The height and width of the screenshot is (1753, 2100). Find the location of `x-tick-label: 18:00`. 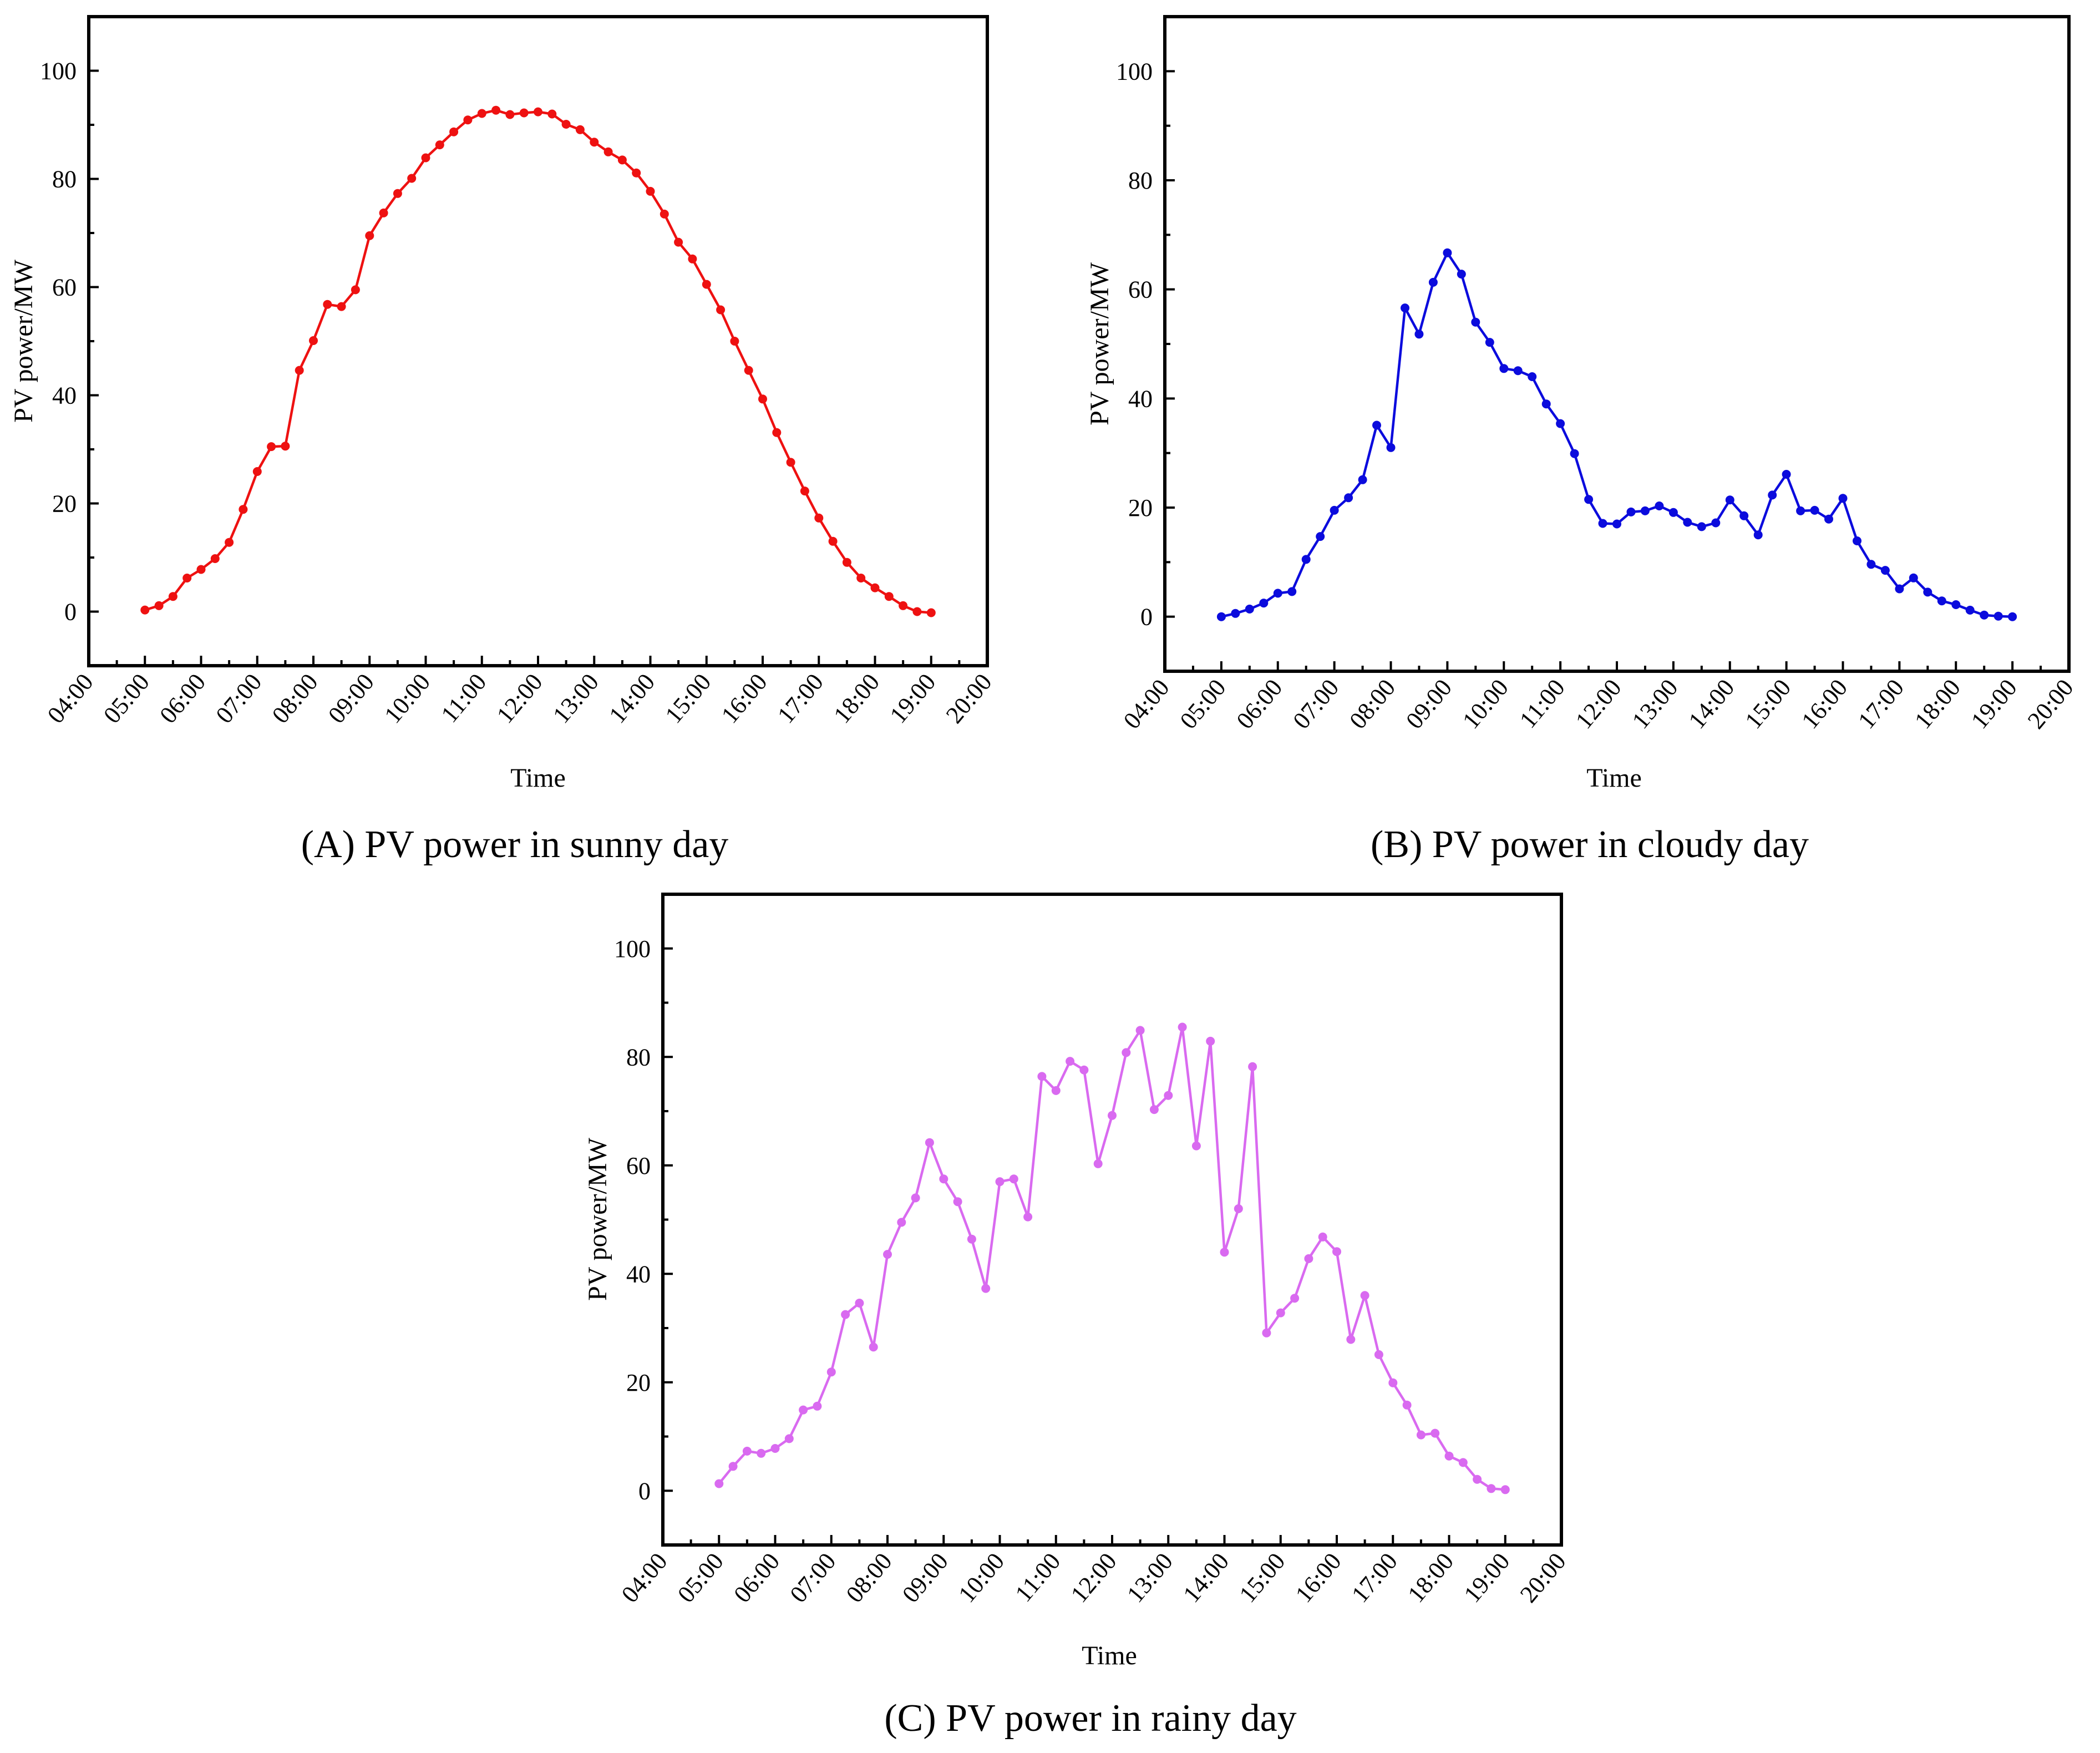

x-tick-label: 18:00 is located at coordinates (1937, 704).